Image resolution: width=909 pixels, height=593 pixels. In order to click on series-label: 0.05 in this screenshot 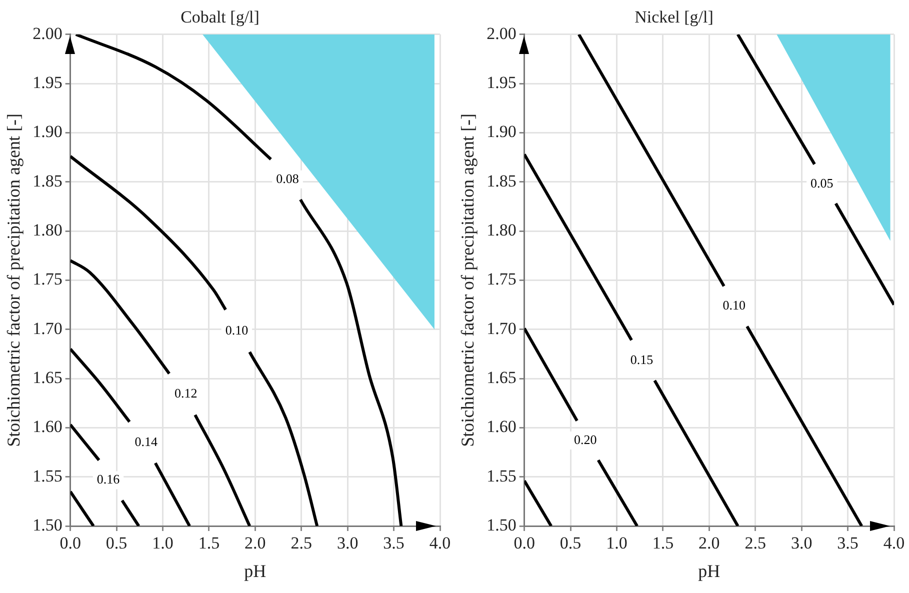, I will do `click(822, 182)`.